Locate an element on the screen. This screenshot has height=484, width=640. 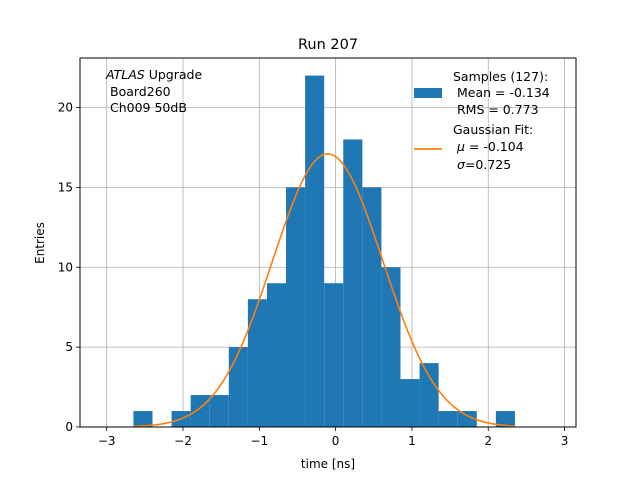
y-axis-ticks: 0 5 10 15 20 is located at coordinates (69, 267).